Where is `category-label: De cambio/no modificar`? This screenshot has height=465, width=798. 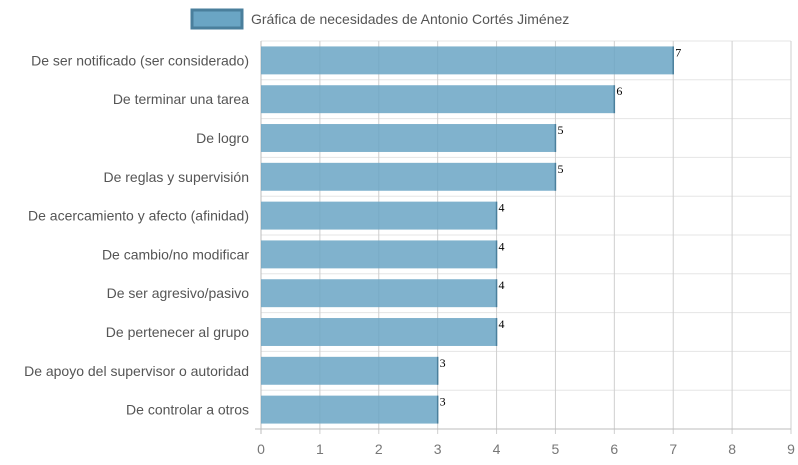 category-label: De cambio/no modificar is located at coordinates (175, 254).